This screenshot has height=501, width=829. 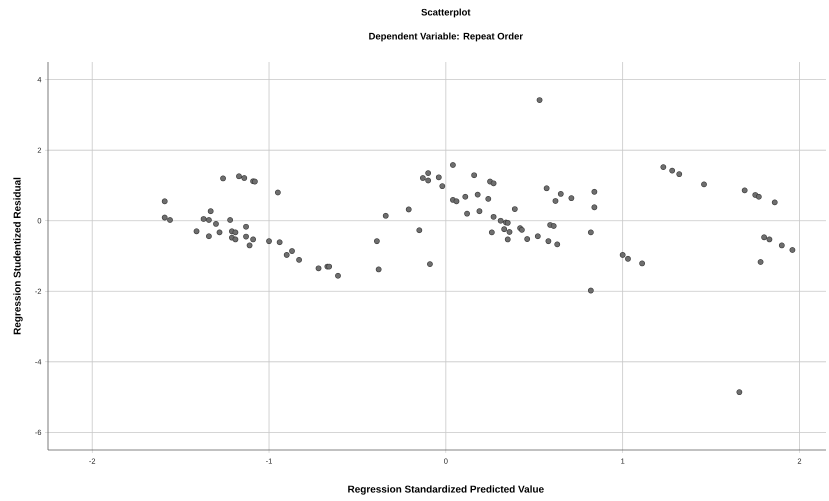 I want to click on chart-subtitle: Dependent Variable: Repeat Order, so click(x=446, y=37).